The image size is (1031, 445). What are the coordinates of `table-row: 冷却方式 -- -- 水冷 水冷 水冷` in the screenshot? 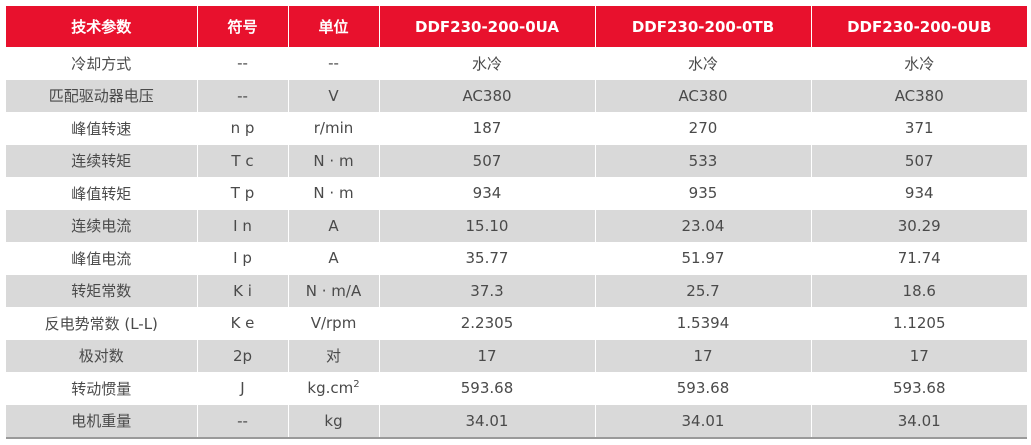 It's located at (516, 63).